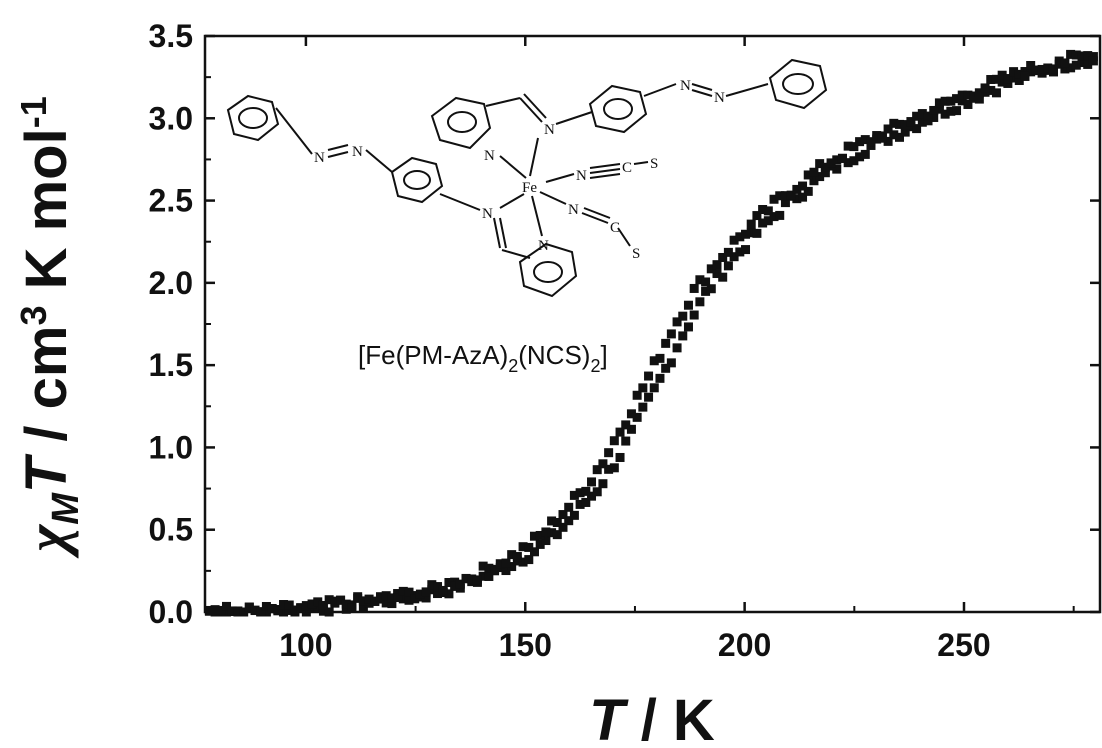 The height and width of the screenshot is (748, 1102). I want to click on compound-formula-label: [Fe(PM-AzA)2(NCS)2], so click(483, 358).